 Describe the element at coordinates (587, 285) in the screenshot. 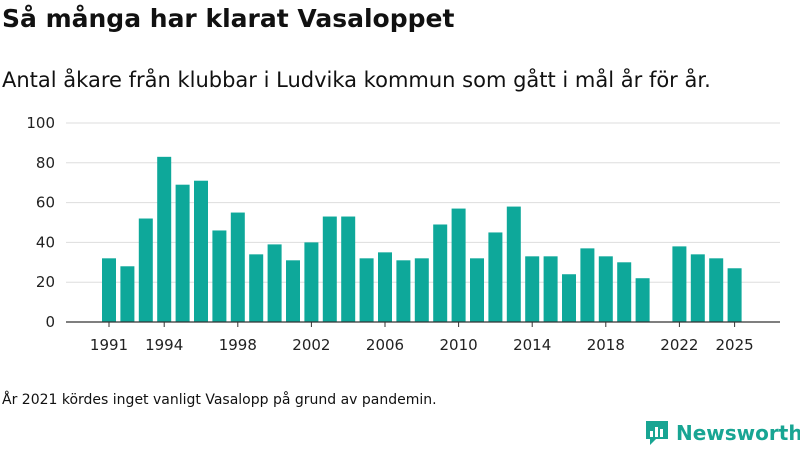

I see `bar-2017` at that location.